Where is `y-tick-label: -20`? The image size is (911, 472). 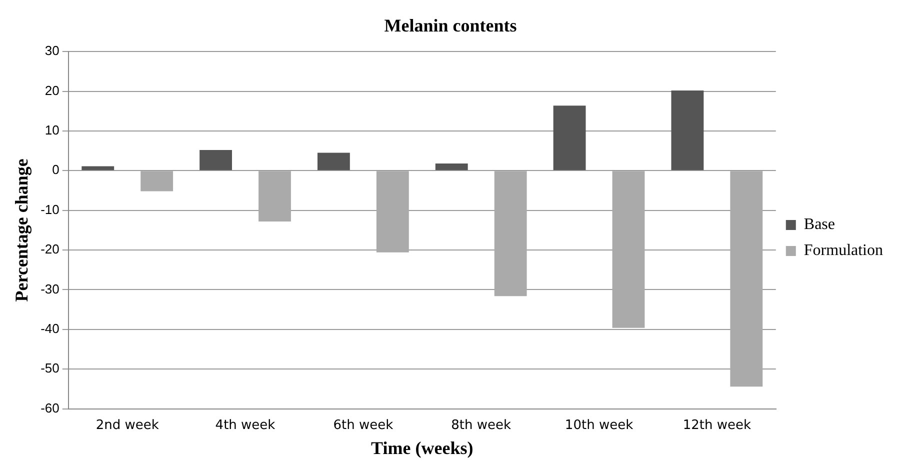
y-tick-label: -20 is located at coordinates (50, 249).